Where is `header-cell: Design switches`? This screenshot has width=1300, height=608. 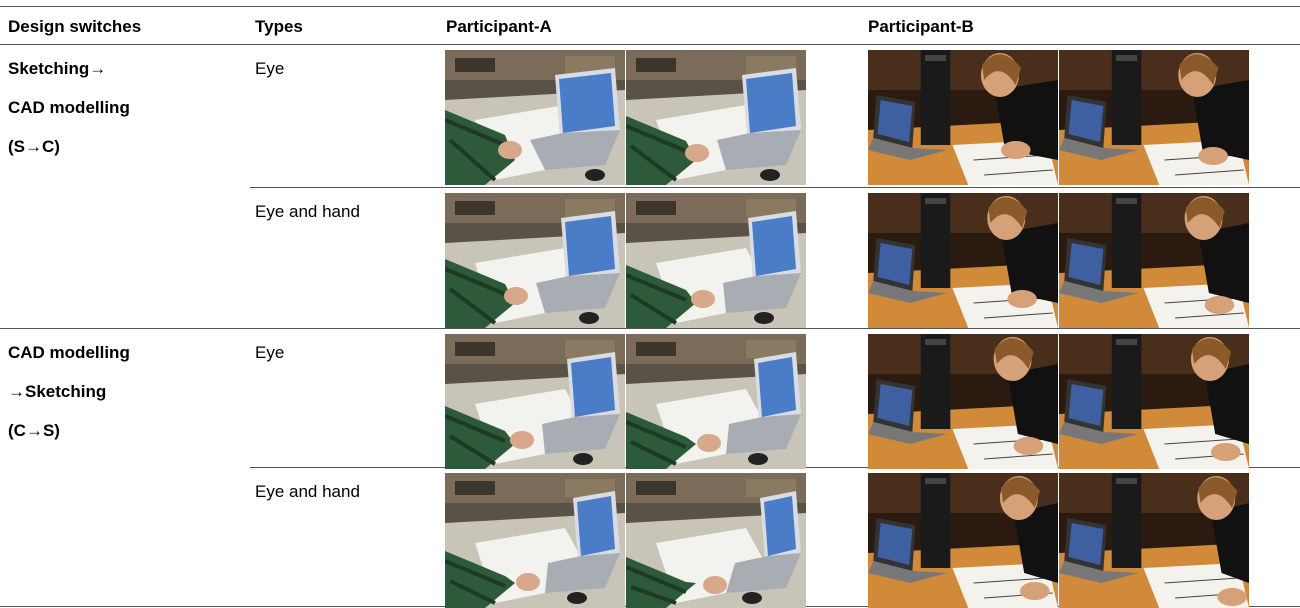
header-cell: Design switches is located at coordinates (75, 26).